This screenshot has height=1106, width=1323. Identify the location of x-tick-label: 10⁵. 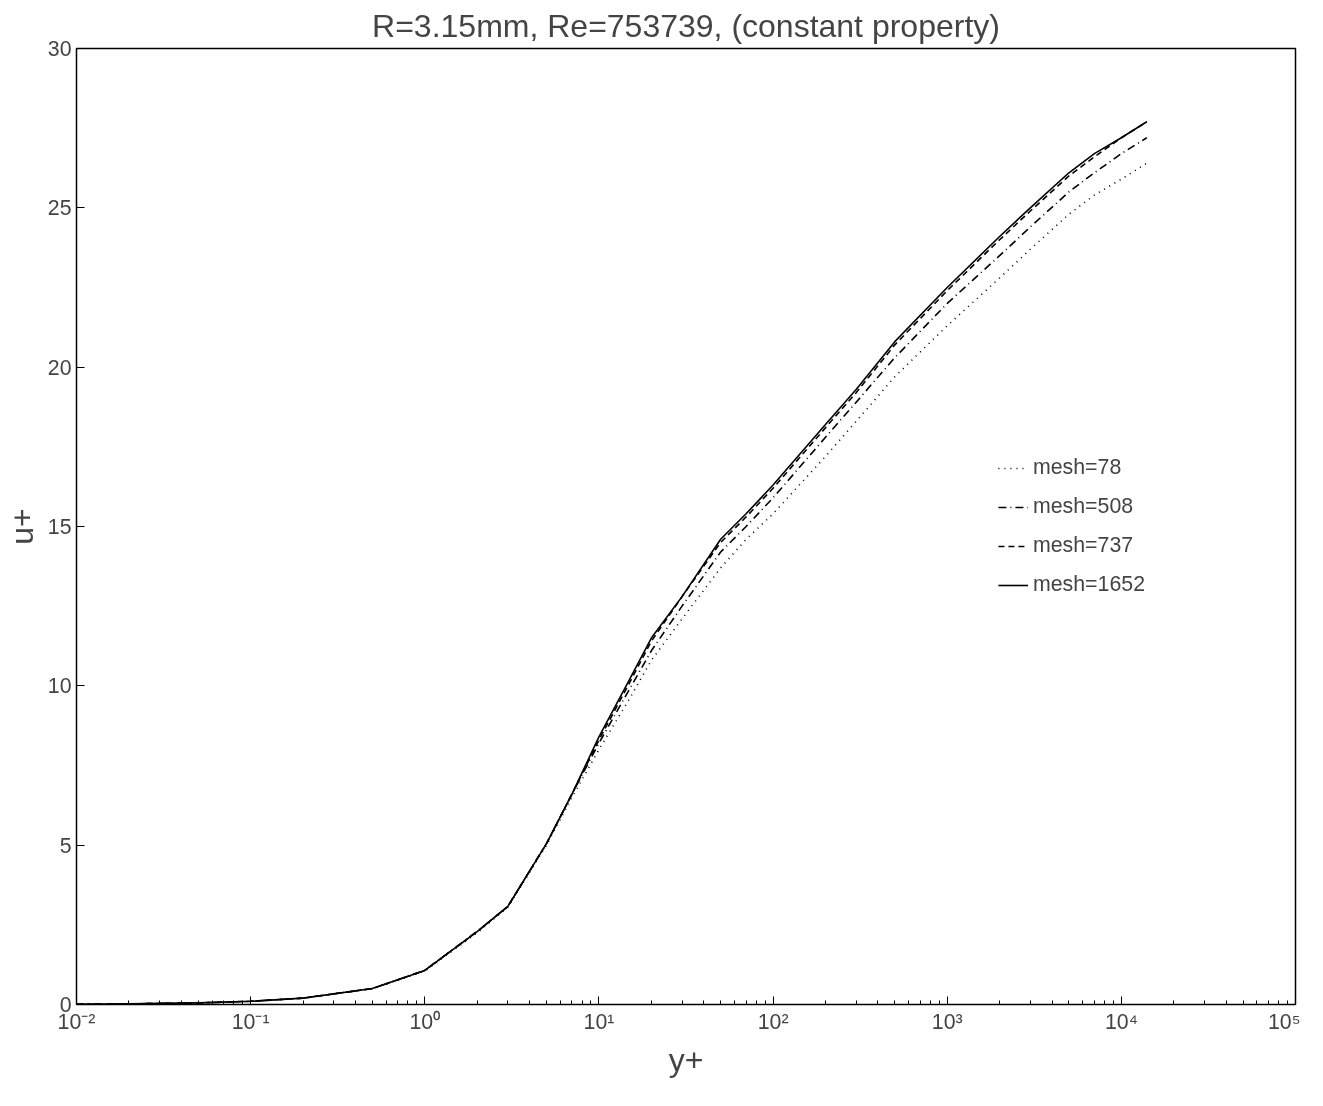
(1284, 1021).